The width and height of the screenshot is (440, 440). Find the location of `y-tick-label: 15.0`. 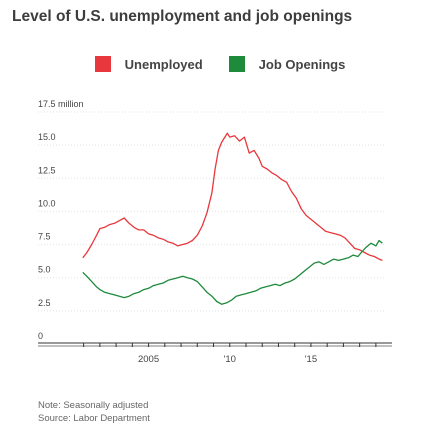

y-tick-label: 15.0 is located at coordinates (47, 137).